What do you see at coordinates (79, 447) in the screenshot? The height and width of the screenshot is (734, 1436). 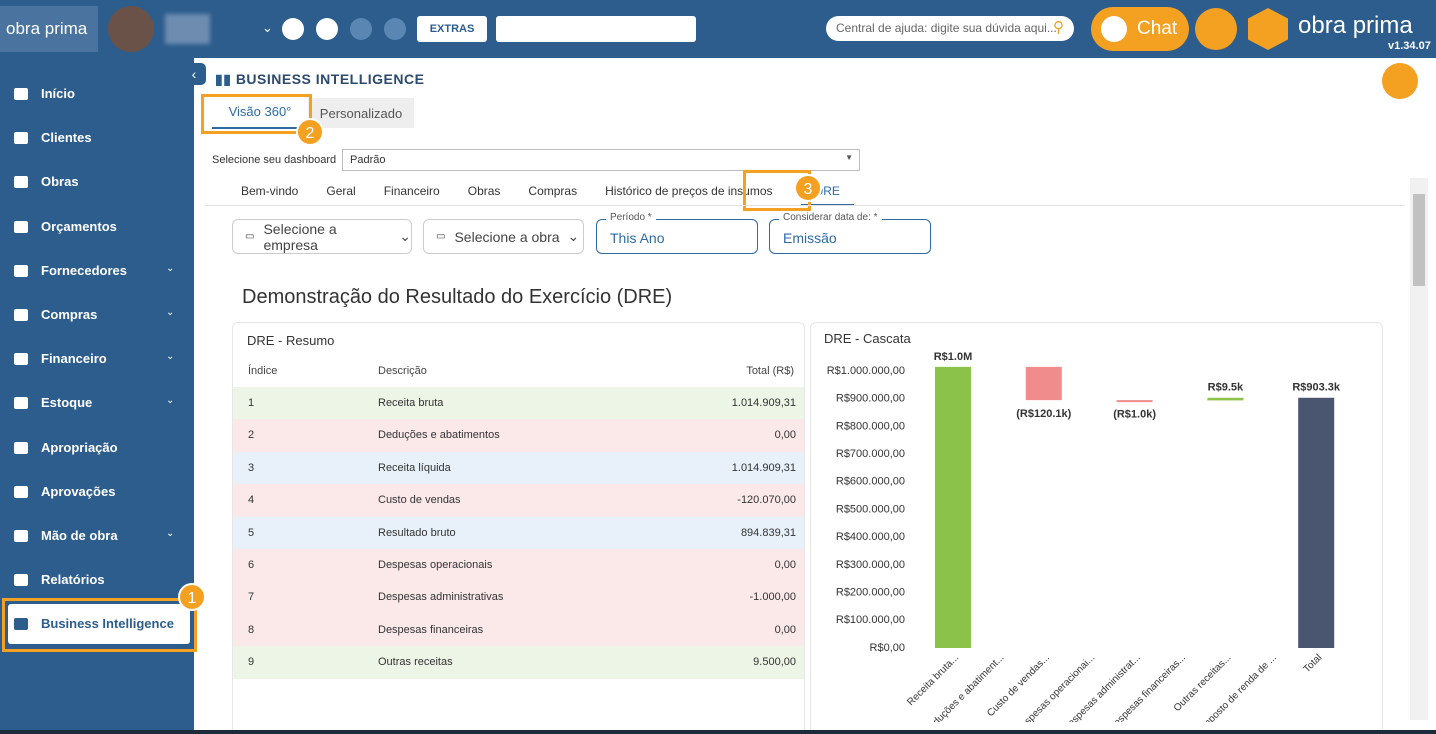 I see `menu-label: Apropriação` at bounding box center [79, 447].